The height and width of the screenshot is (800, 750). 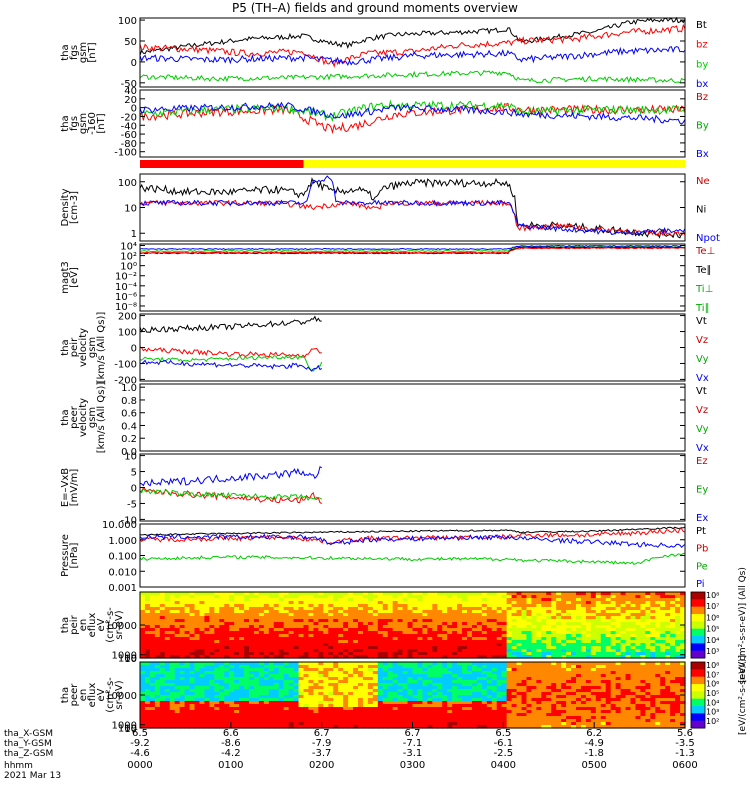 What do you see at coordinates (129, 426) in the screenshot?
I see `y-tick-label: 0.4` at bounding box center [129, 426].